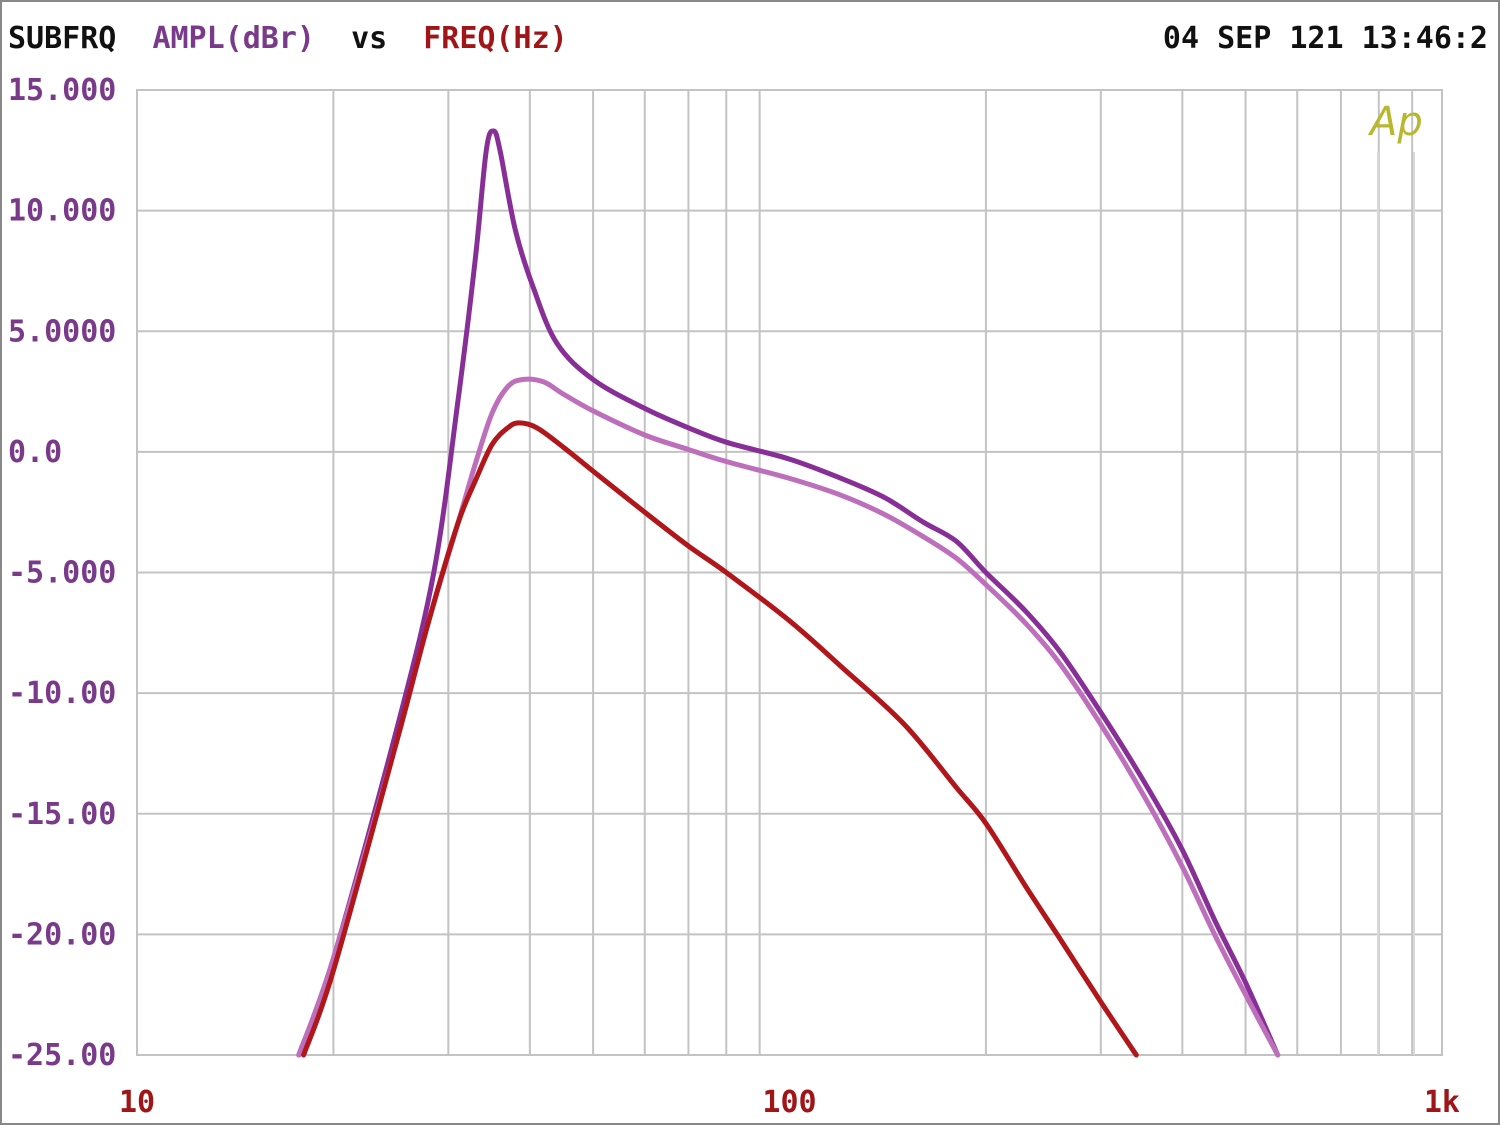 The image size is (1500, 1125). I want to click on header-vs: vs, so click(369, 38).